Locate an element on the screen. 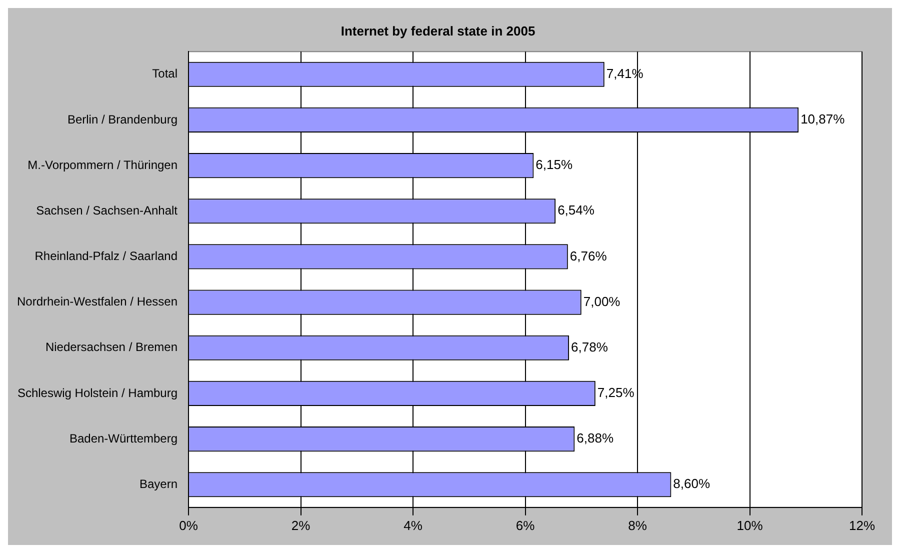 The image size is (900, 553). data-label: 7,00% is located at coordinates (602, 301).